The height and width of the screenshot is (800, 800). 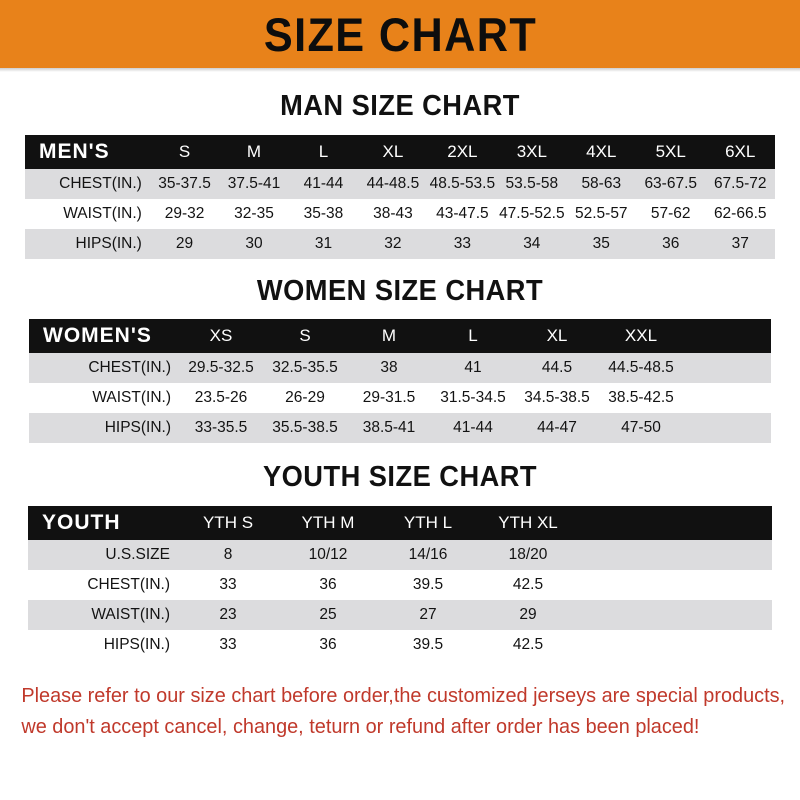 I want to click on women-cell: 33-35.5, so click(x=221, y=427).